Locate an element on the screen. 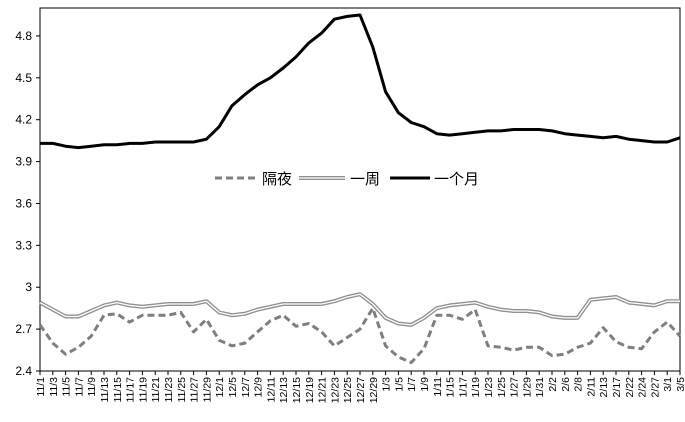 The image size is (685, 422). x-tick-label: 1/11 is located at coordinates (438, 387).